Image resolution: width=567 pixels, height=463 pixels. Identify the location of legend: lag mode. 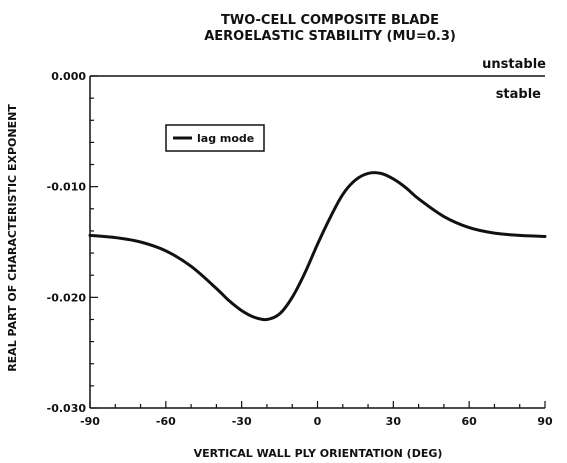
(215, 138).